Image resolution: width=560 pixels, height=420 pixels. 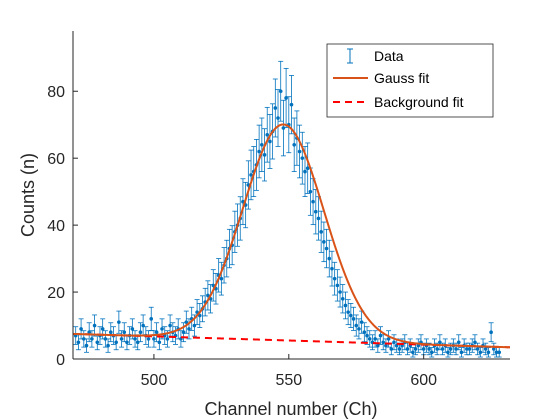 I want to click on y-tick-label: 80, so click(x=56, y=92).